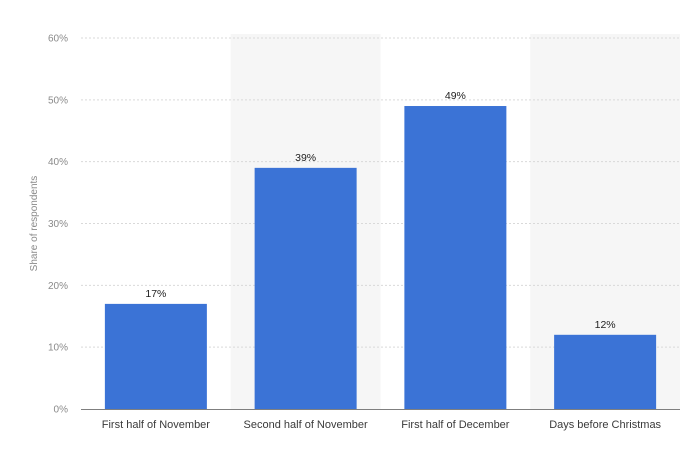  I want to click on x-tick-label: First half of December, so click(455, 425).